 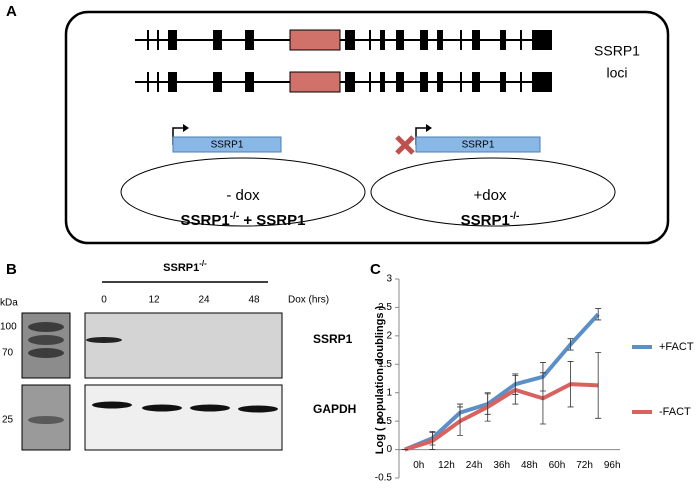 I want to click on loci-label: loci, so click(x=616, y=73).